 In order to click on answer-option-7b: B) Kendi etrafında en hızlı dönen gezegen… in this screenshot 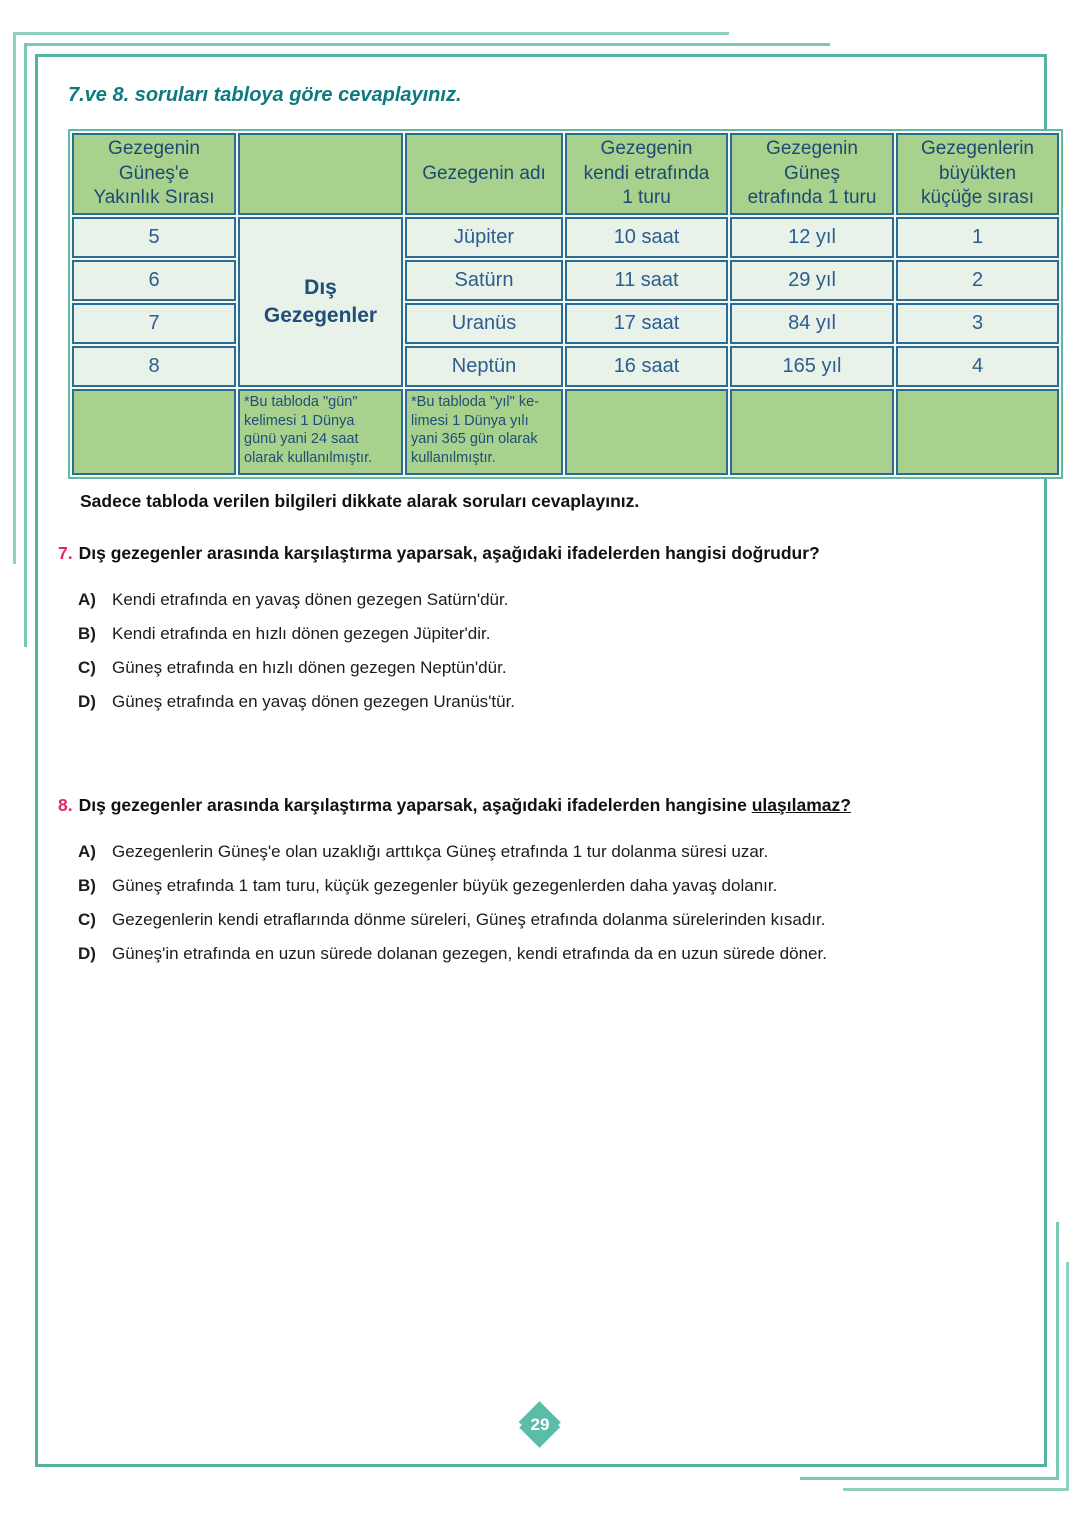, I will do `click(563, 634)`.